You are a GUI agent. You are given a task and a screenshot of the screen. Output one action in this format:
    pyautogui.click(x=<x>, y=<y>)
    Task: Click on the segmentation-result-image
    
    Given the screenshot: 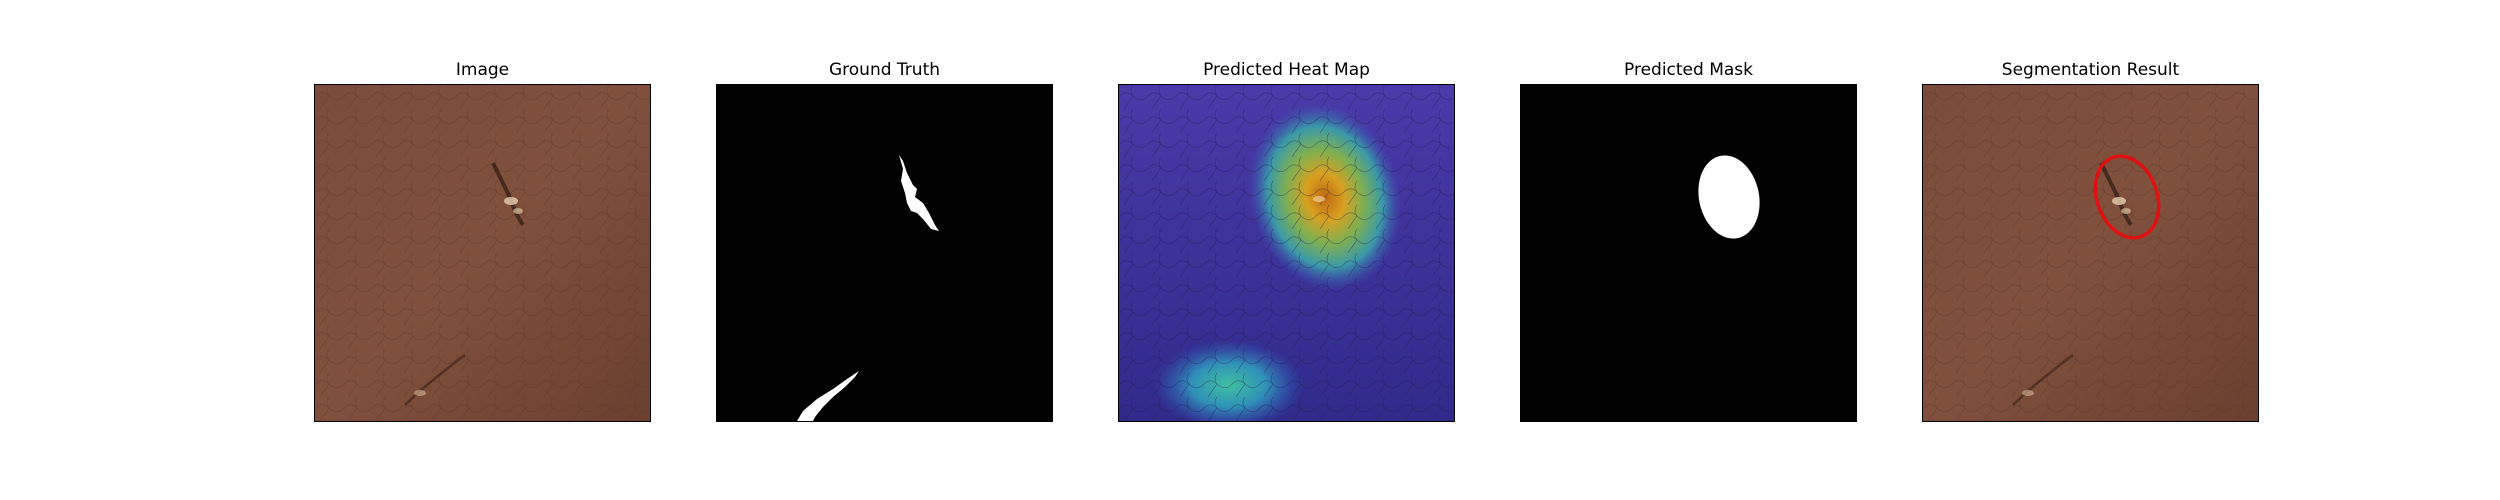 What is the action you would take?
    pyautogui.click(x=2090, y=253)
    